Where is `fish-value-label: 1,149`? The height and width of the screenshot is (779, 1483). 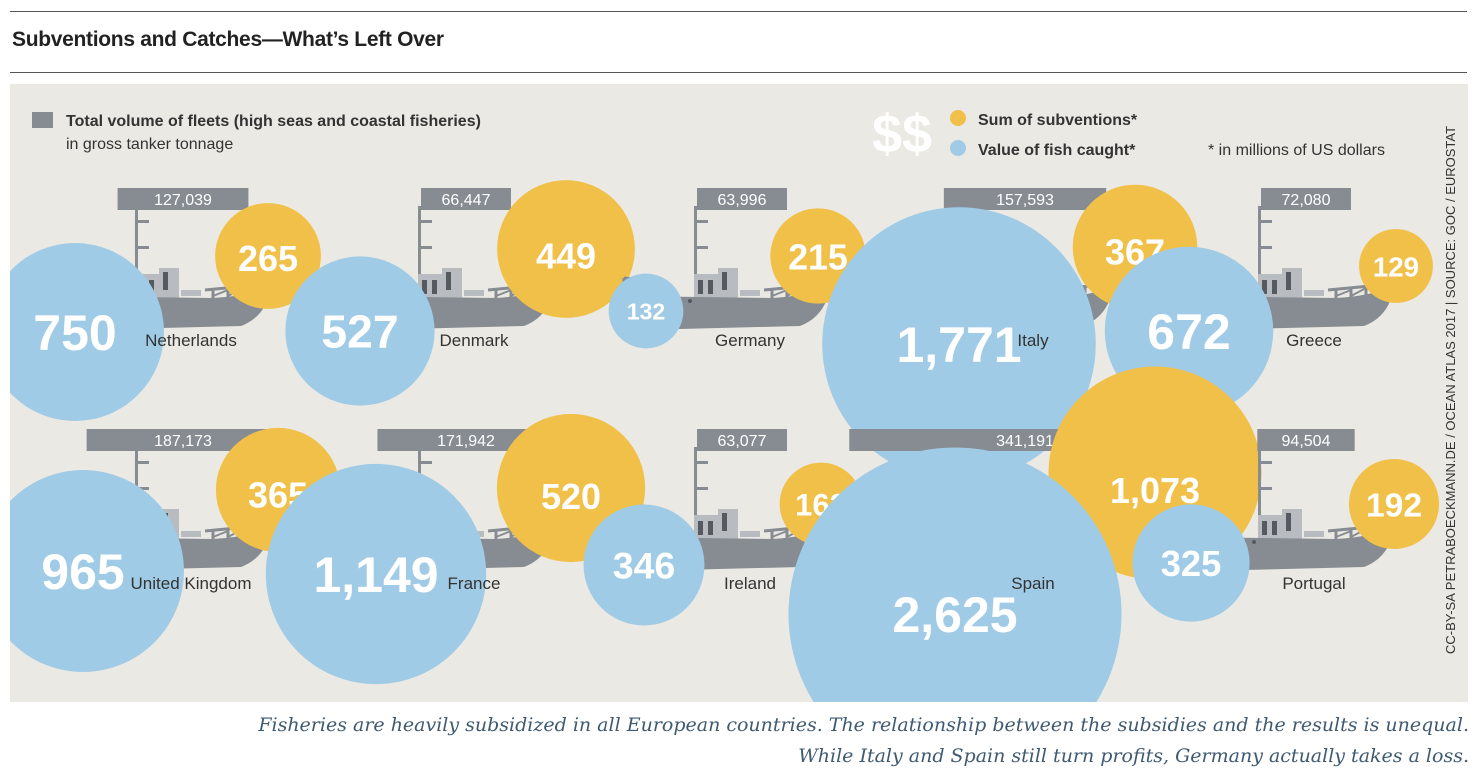
fish-value-label: 1,149 is located at coordinates (375, 575).